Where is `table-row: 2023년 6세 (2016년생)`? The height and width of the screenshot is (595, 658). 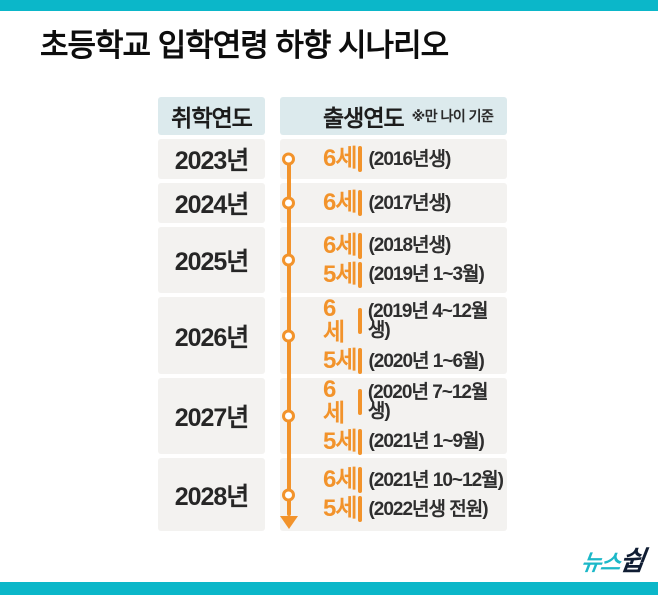
table-row: 2023년 6세 (2016년생) is located at coordinates (332, 159).